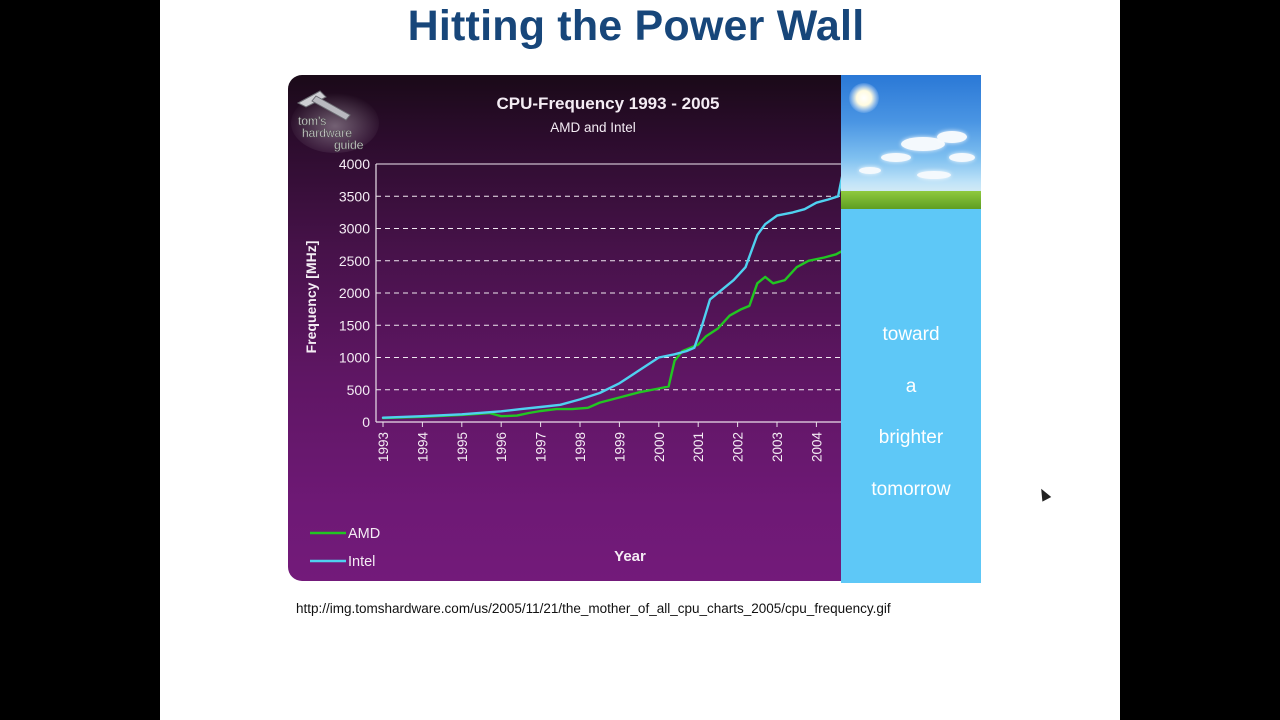 The height and width of the screenshot is (720, 1280). Describe the element at coordinates (608, 103) in the screenshot. I see `chart-title: CPU-Frequency 1993 - 2005` at that location.